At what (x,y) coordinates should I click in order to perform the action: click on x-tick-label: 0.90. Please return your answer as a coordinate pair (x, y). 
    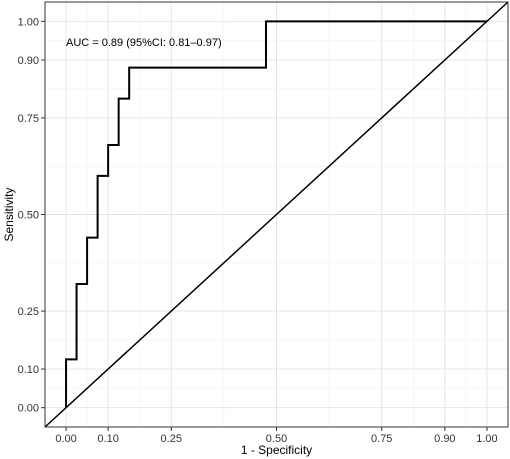
    Looking at the image, I should click on (444, 439).